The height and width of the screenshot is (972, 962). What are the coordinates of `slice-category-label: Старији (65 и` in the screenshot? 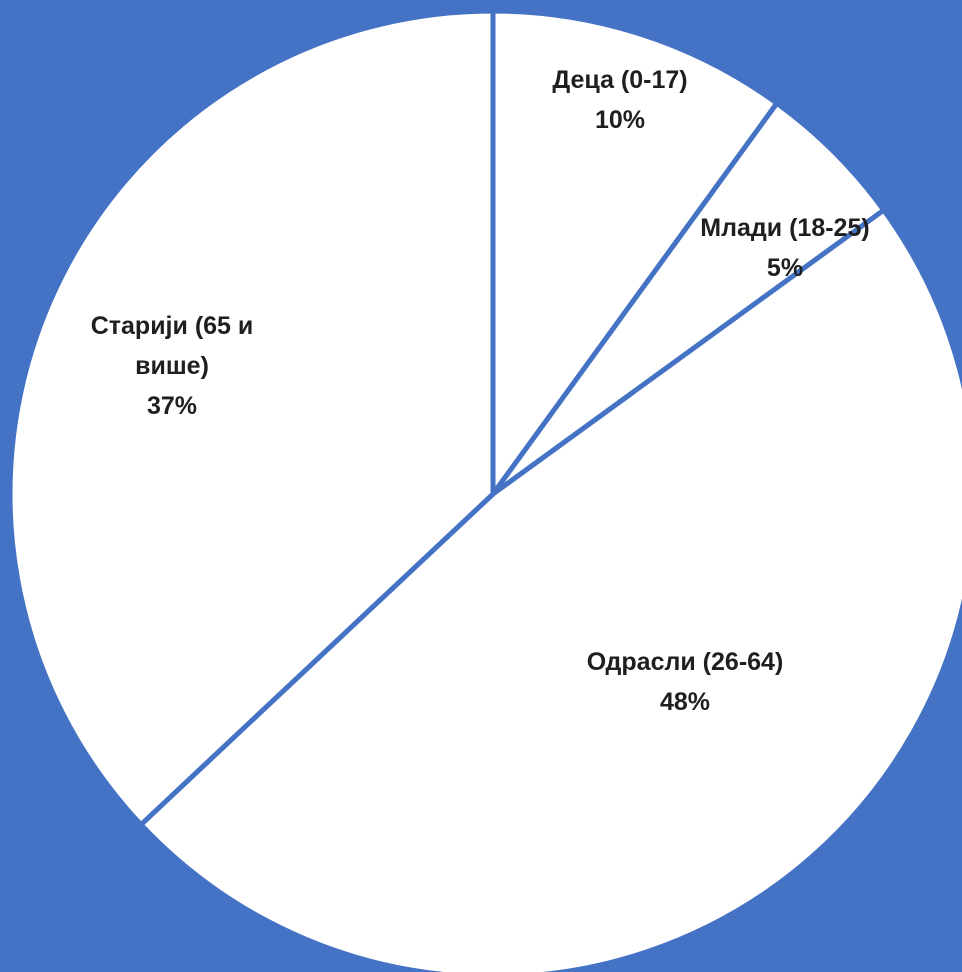 It's located at (172, 326).